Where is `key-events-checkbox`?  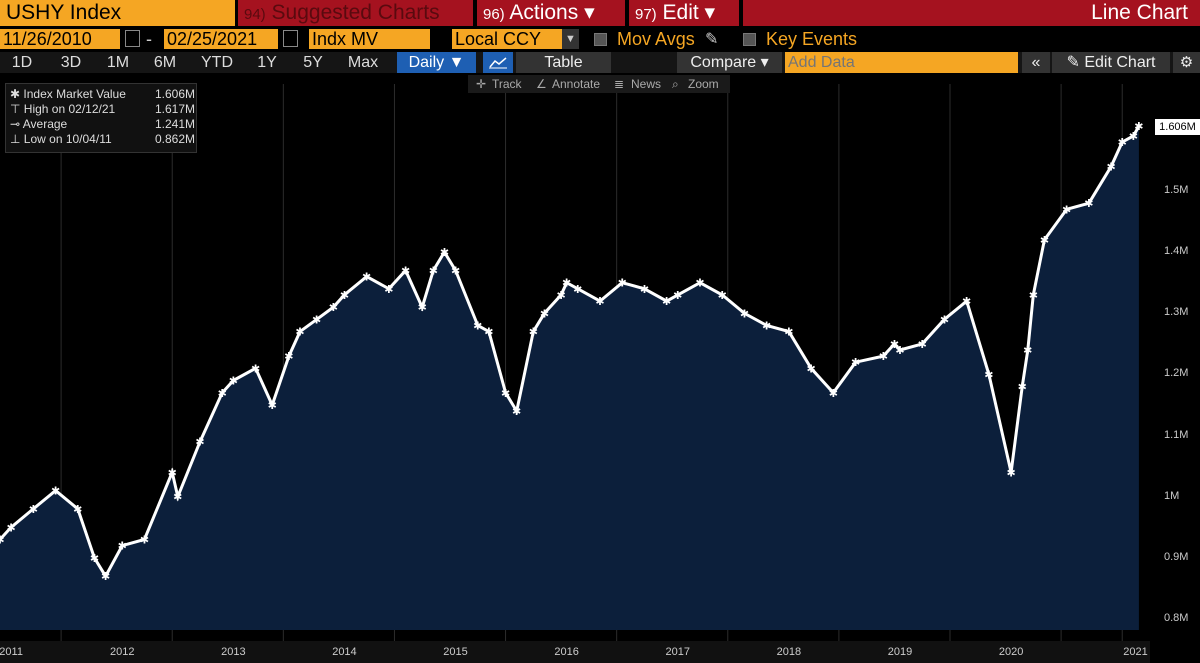 key-events-checkbox is located at coordinates (749, 39).